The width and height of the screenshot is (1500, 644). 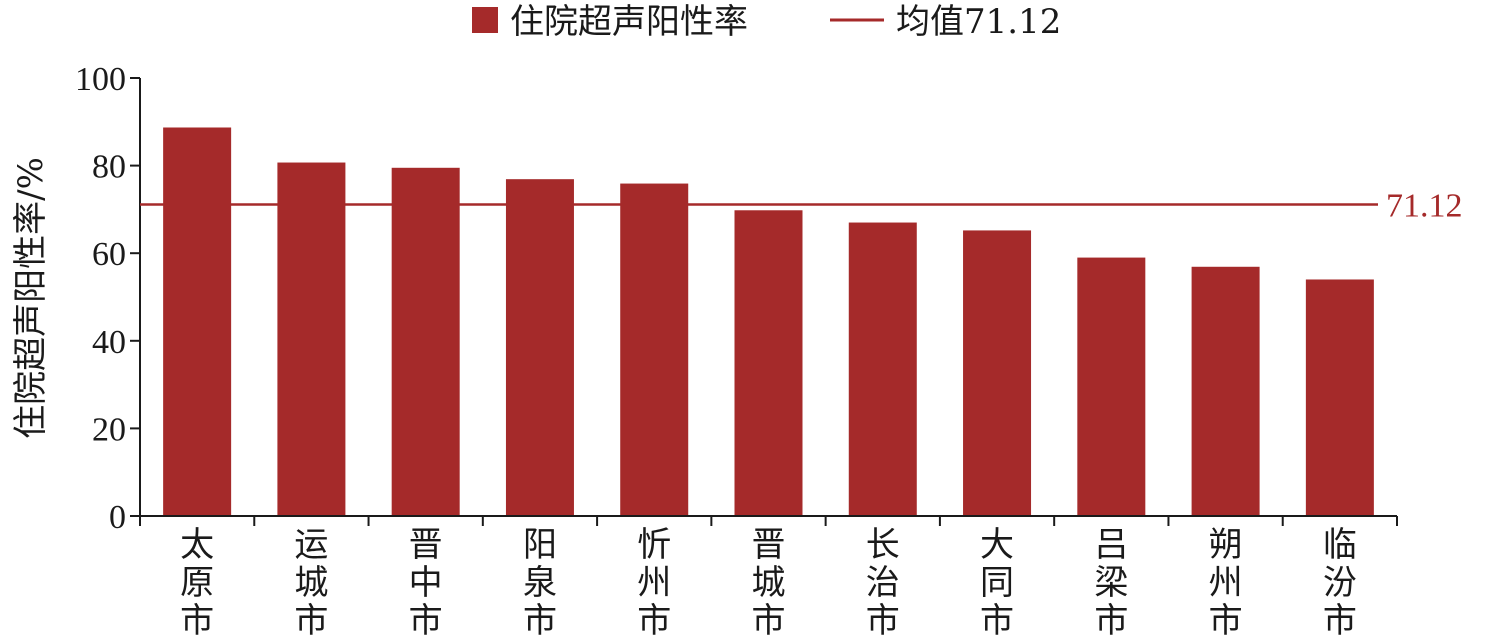 I want to click on legend-bar-label: 住院超声阳性率, so click(x=629, y=22).